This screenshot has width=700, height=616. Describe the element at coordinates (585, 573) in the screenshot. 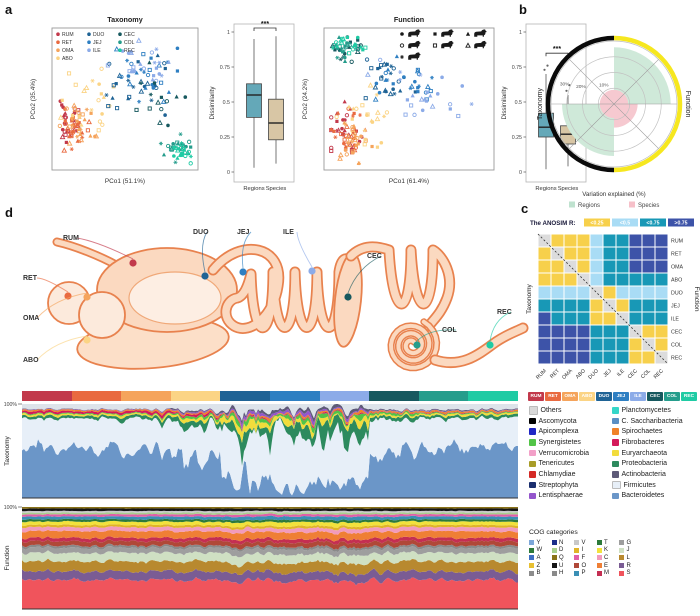

I see `cog-item-P: P` at that location.